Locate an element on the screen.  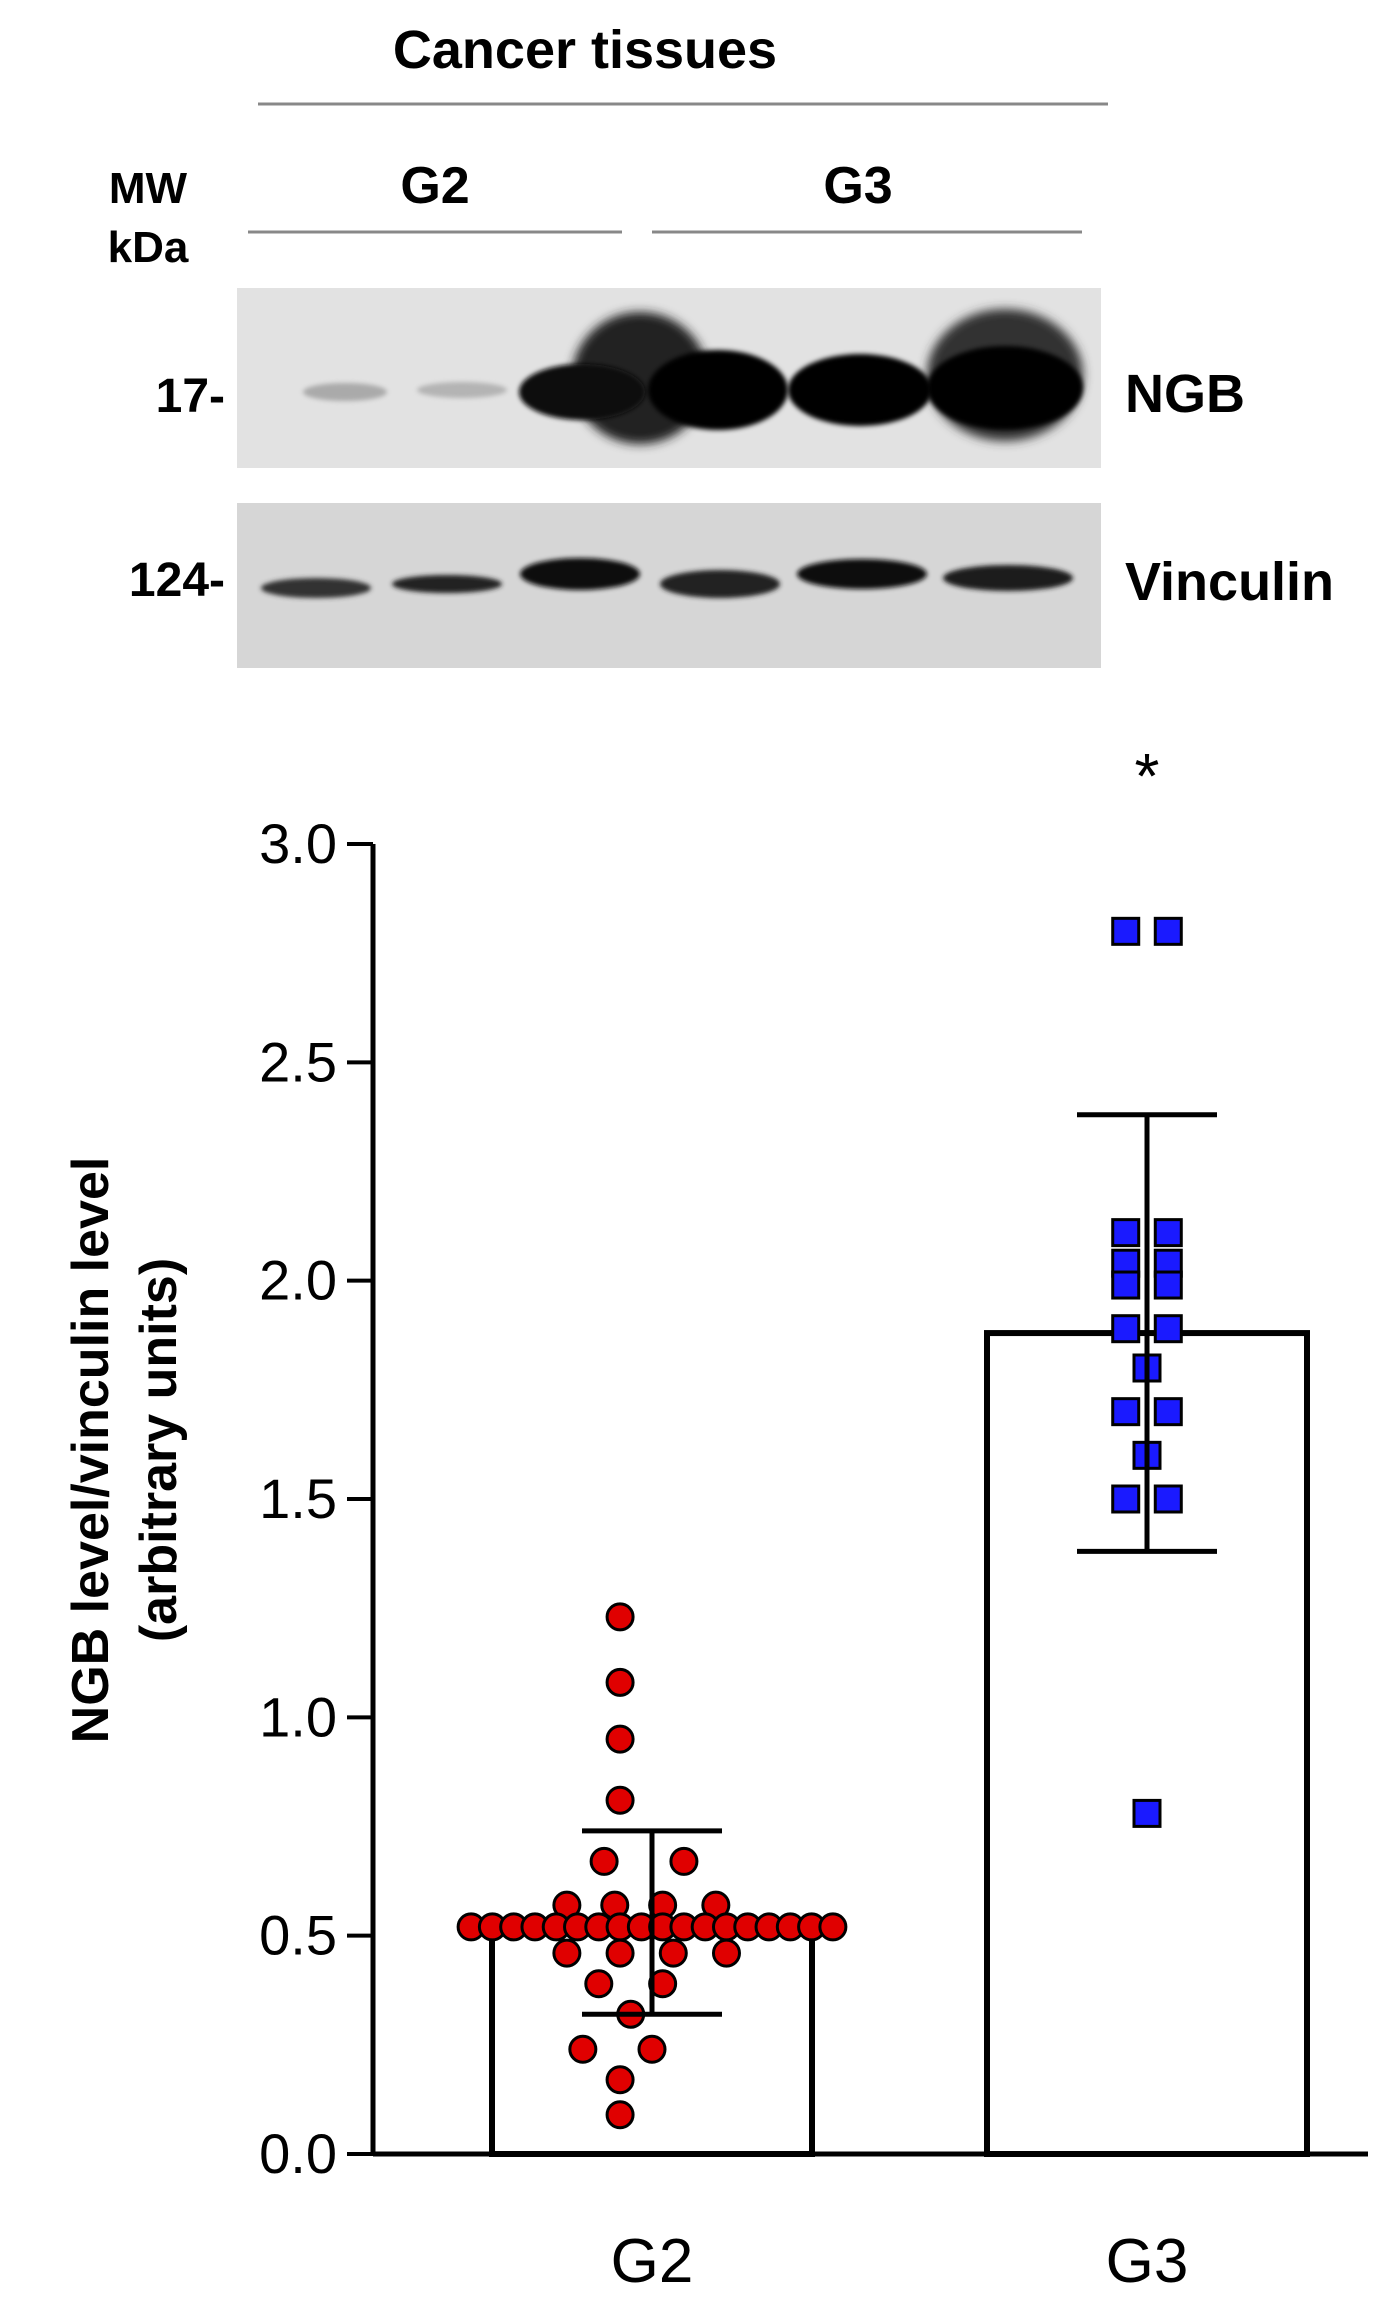
blot-header: Cancer tissues is located at coordinates (585, 50).